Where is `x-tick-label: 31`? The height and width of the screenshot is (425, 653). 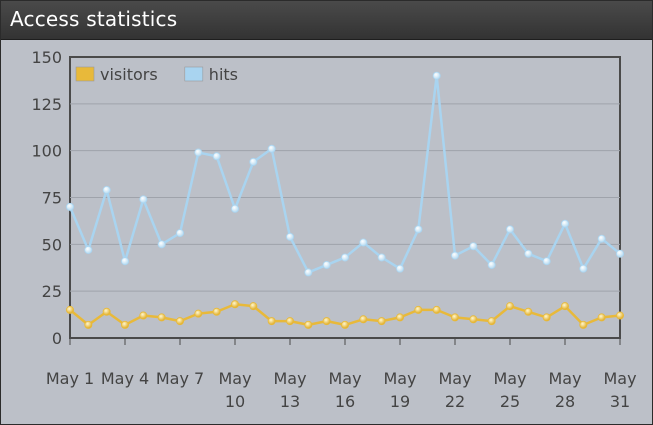 x-tick-label: 31 is located at coordinates (620, 401).